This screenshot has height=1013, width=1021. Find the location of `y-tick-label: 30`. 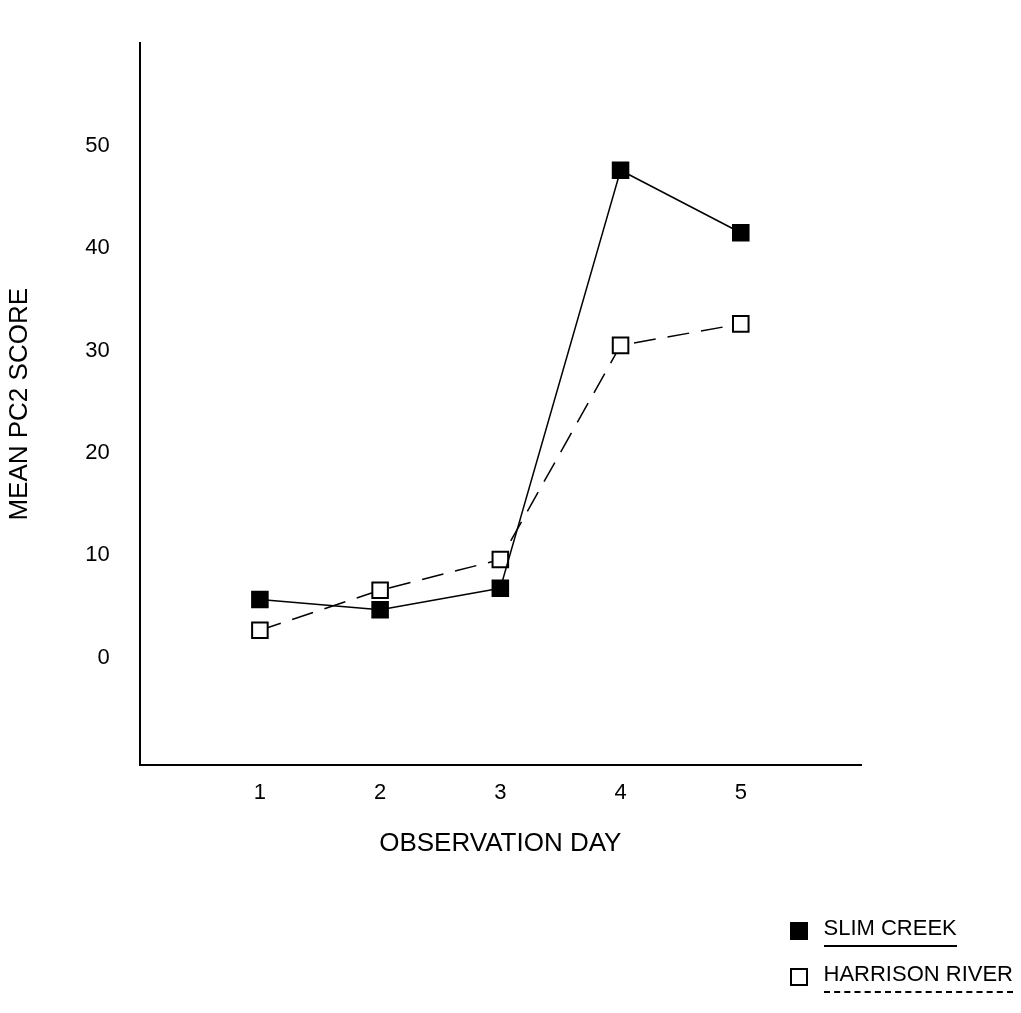

y-tick-label: 30 is located at coordinates (97, 349).